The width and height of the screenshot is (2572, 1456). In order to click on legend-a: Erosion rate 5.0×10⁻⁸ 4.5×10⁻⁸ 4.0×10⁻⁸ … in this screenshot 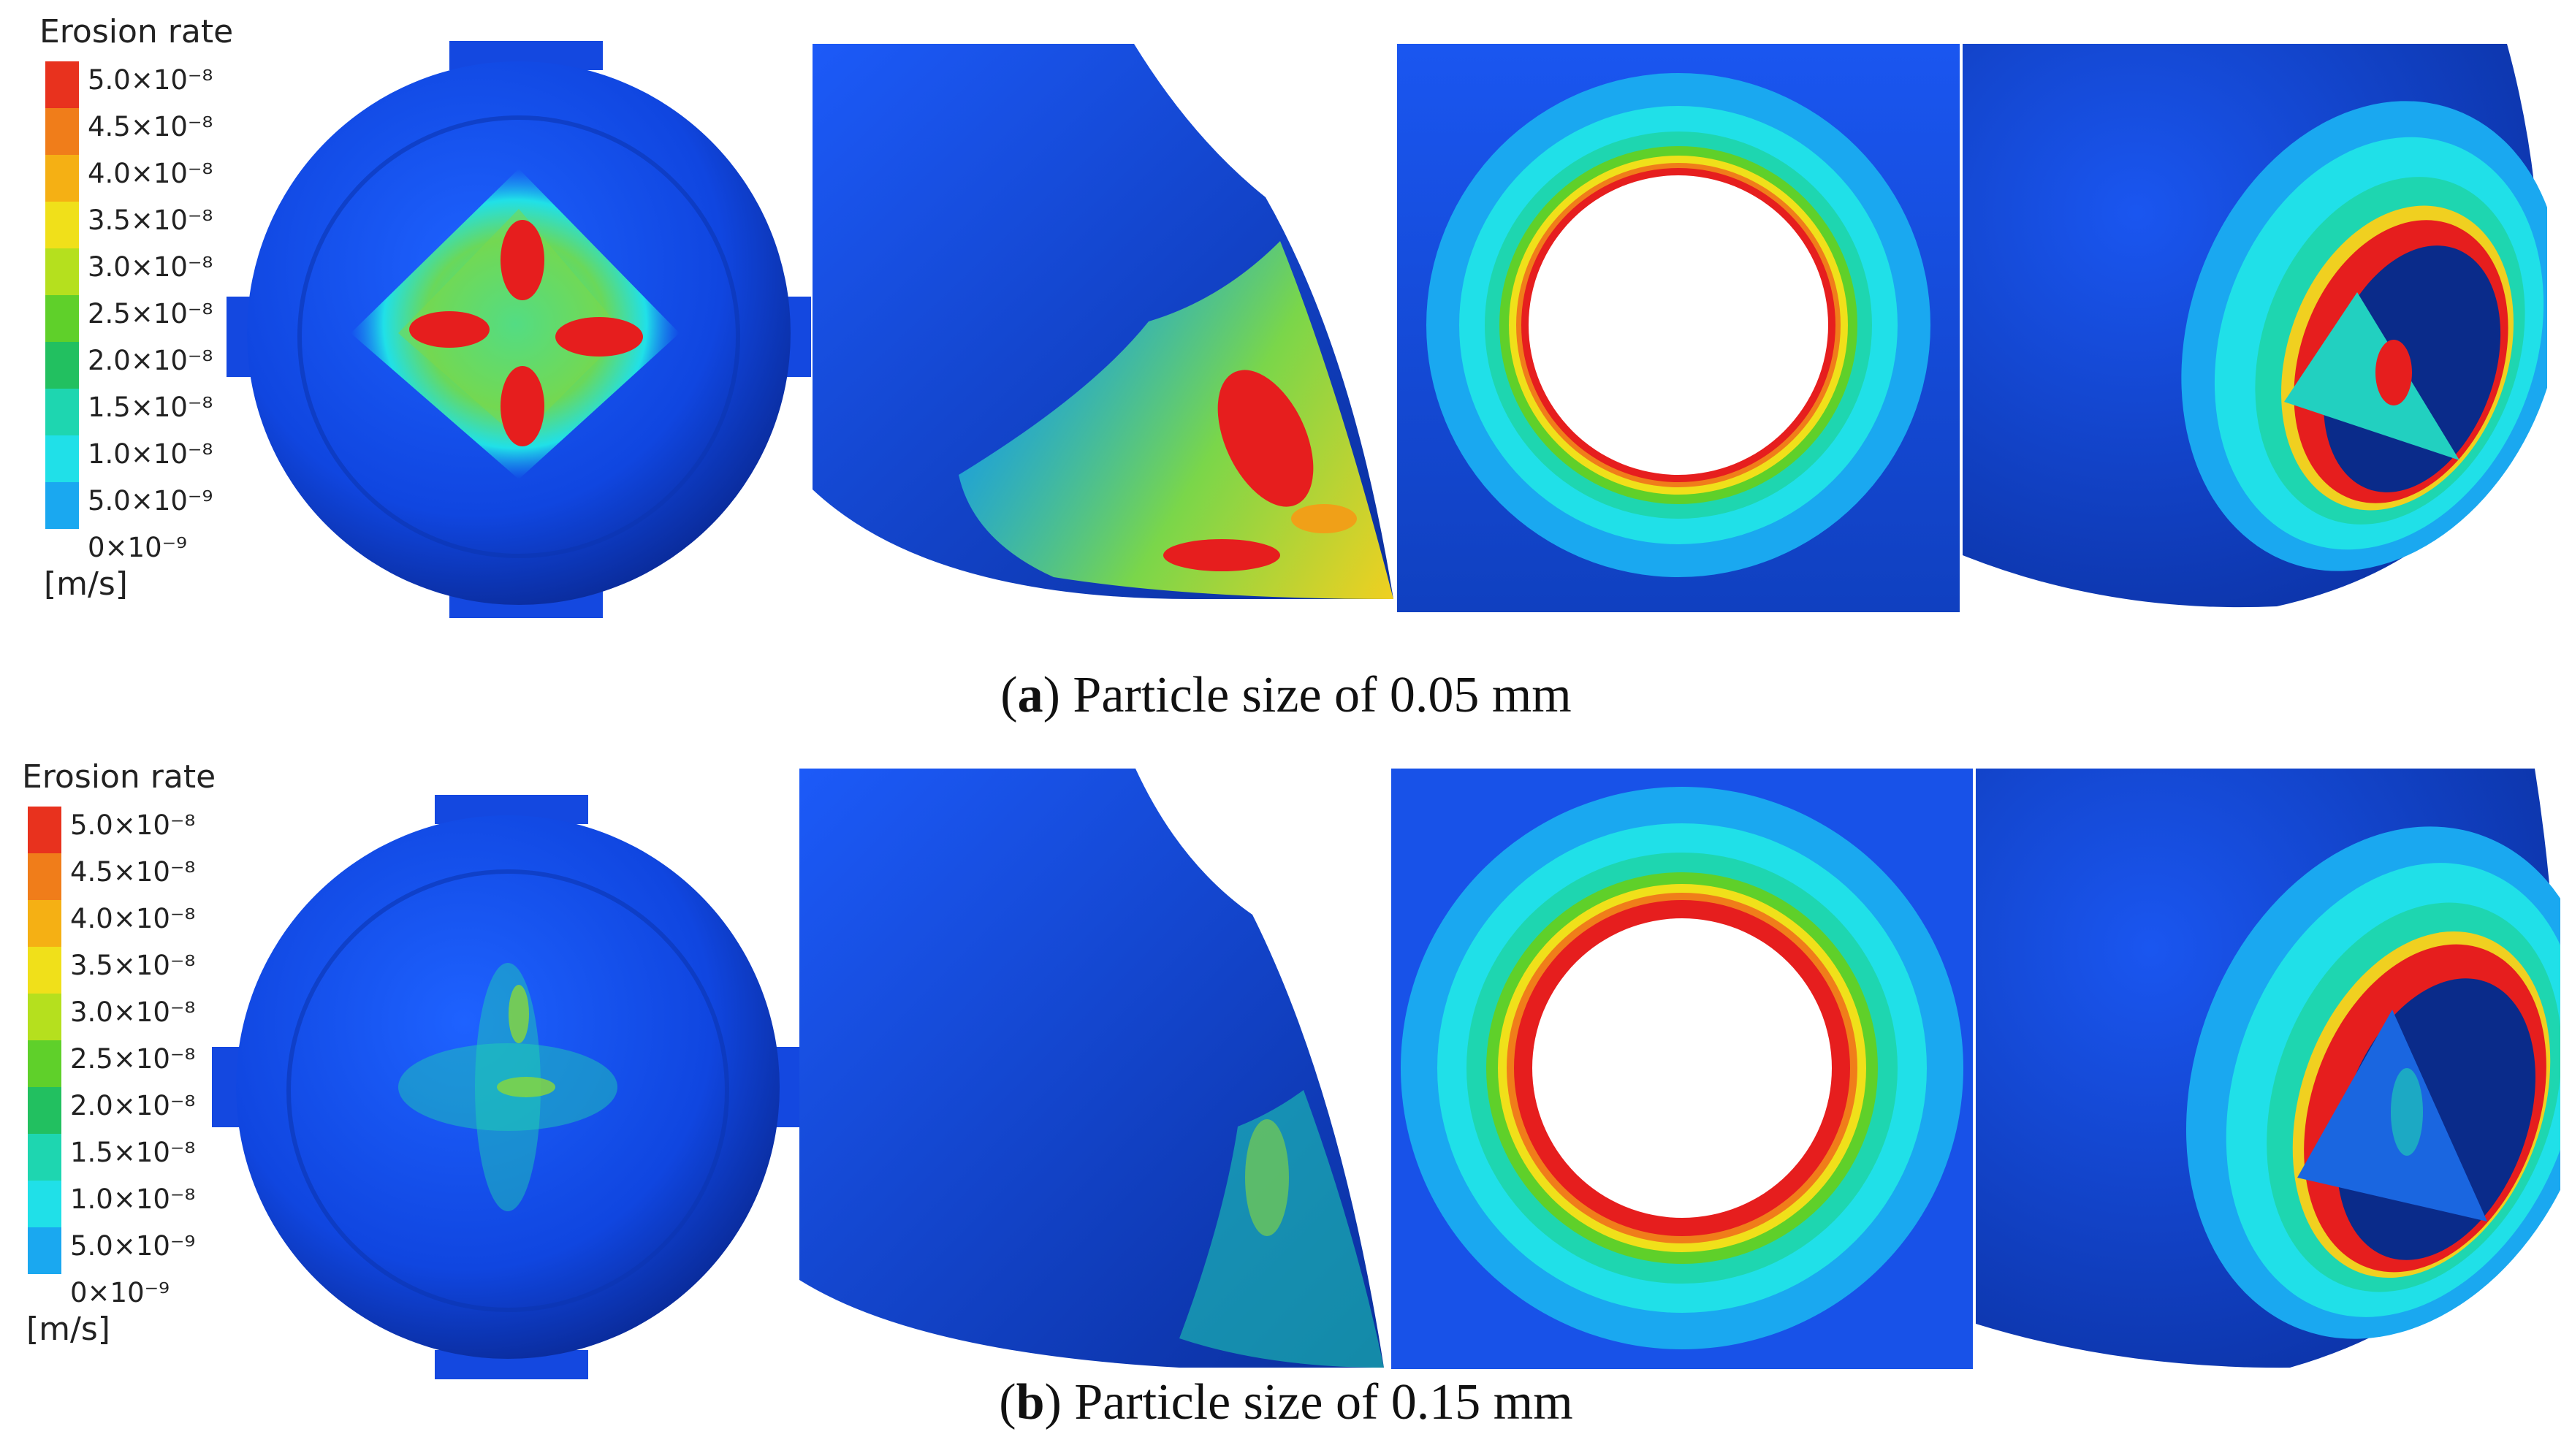, I will do `click(149, 308)`.